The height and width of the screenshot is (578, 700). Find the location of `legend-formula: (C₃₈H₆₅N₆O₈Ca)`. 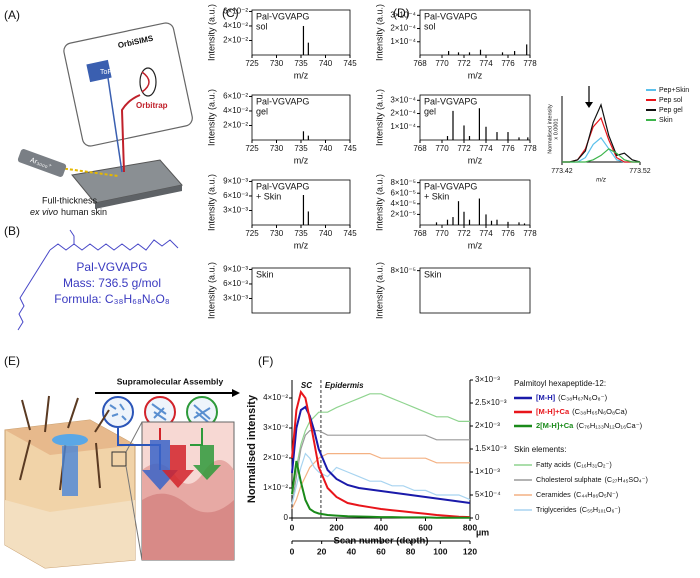

legend-formula: (C₃₈H₆₅N₆O₈Ca) is located at coordinates (600, 411).